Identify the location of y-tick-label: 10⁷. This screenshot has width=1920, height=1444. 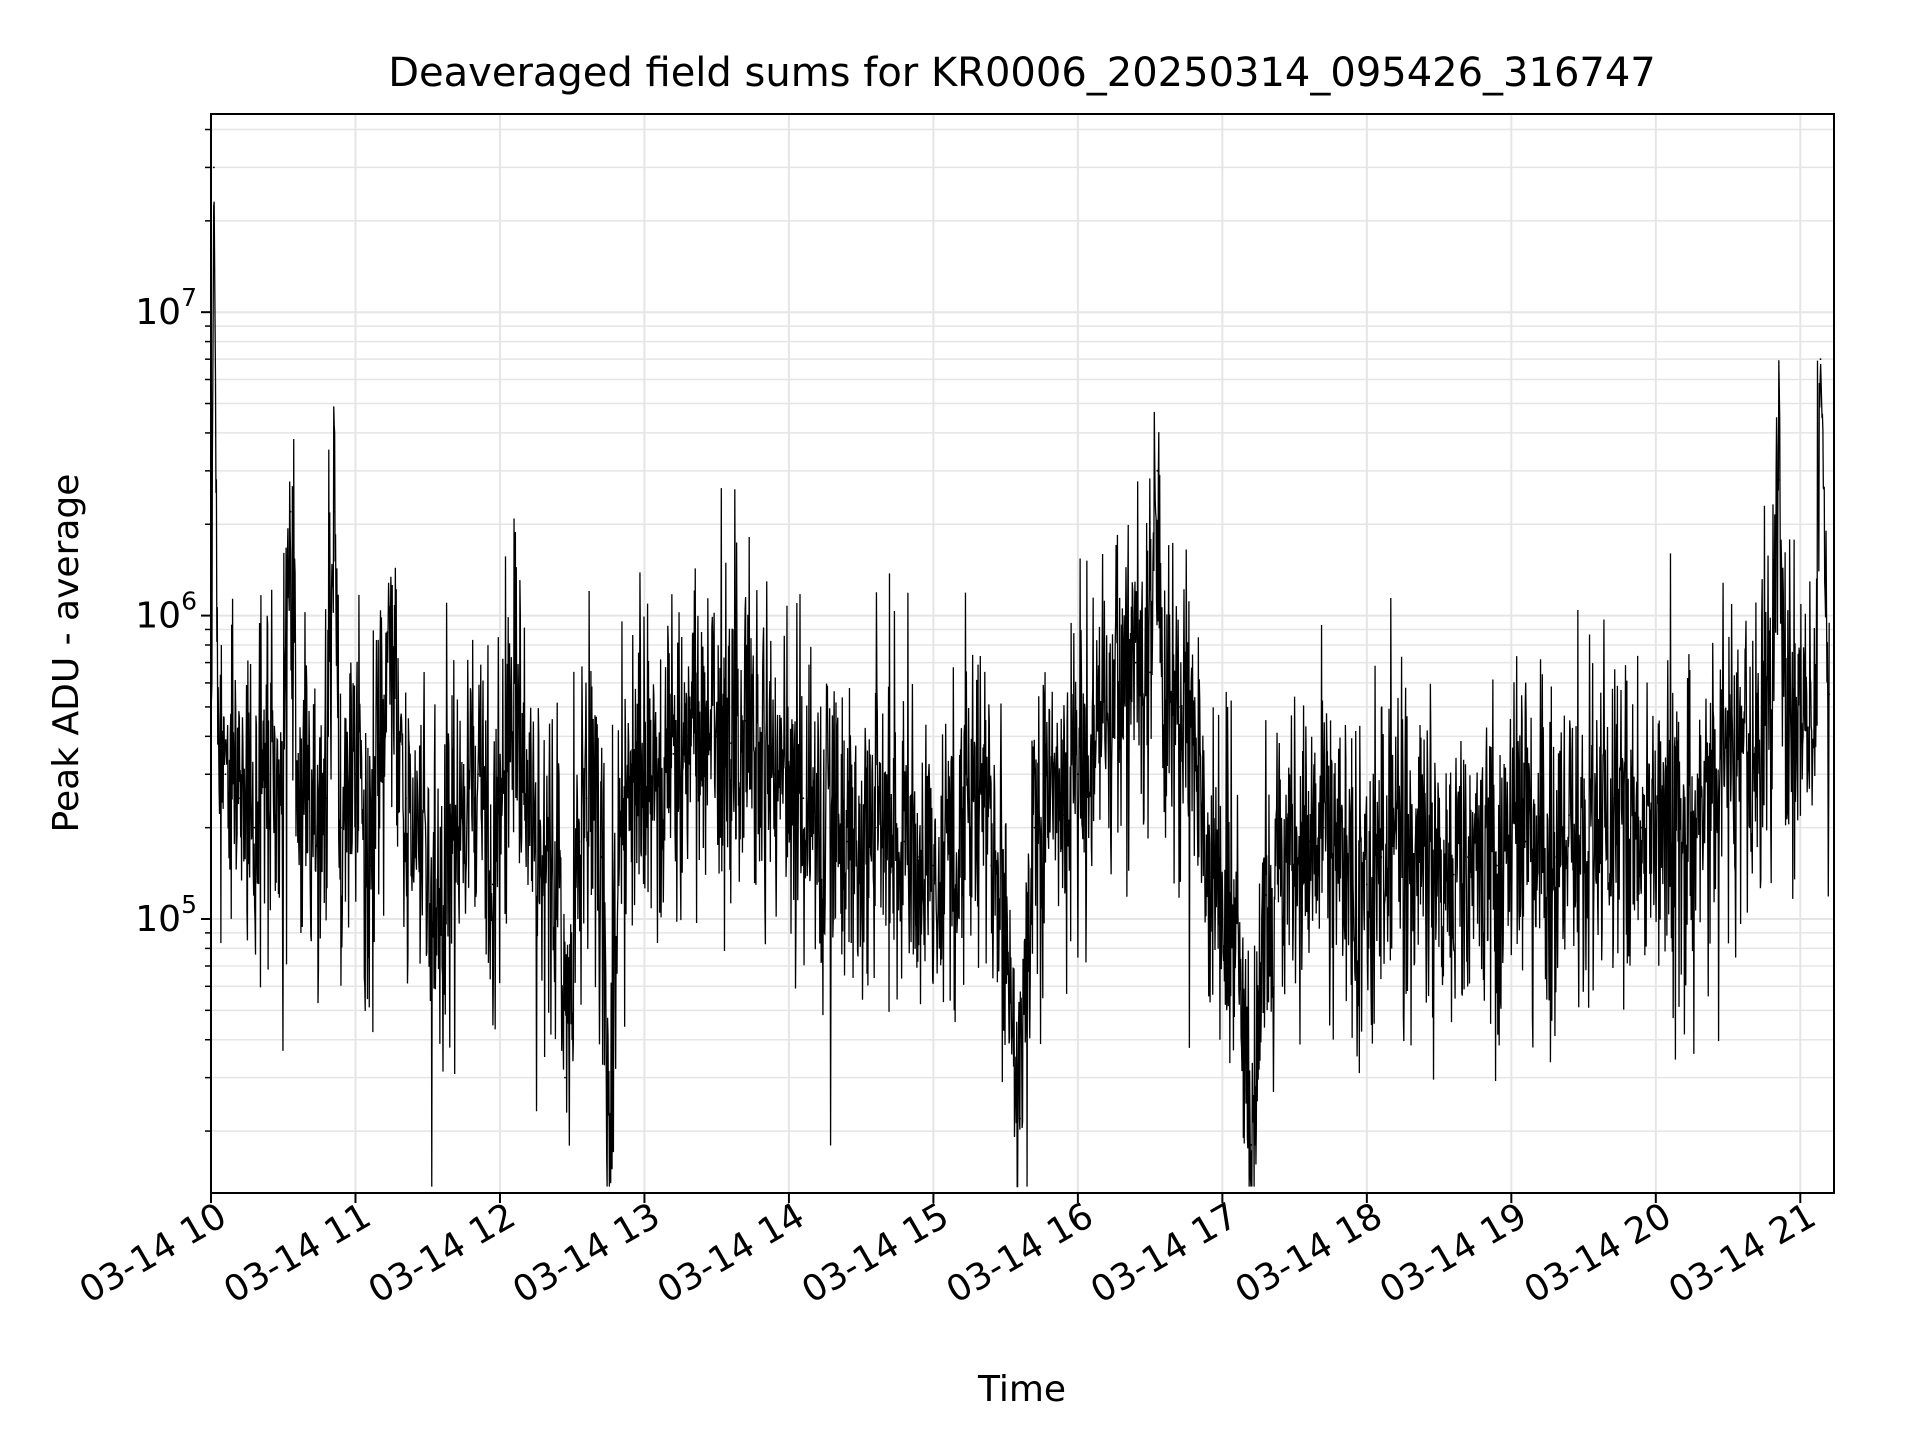
(166, 308).